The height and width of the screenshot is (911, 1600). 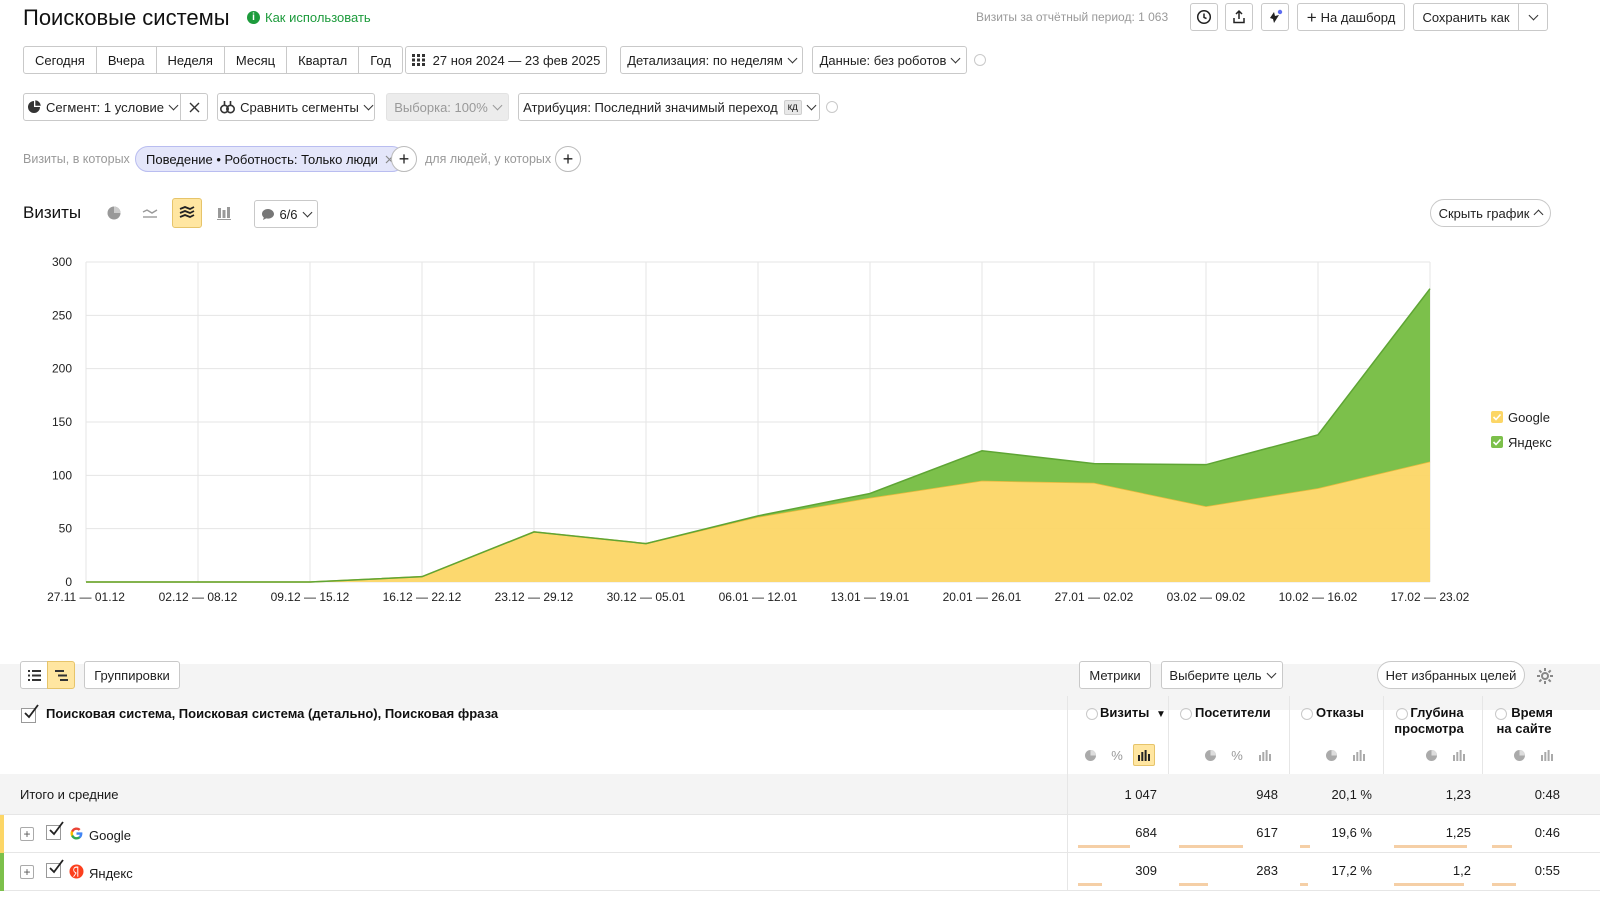 I want to click on row-value: 0:46, so click(x=1547, y=832).